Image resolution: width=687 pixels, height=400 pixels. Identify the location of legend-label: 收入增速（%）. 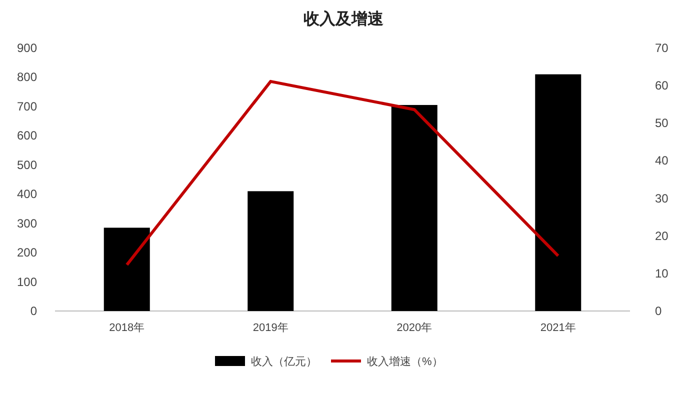
(405, 361).